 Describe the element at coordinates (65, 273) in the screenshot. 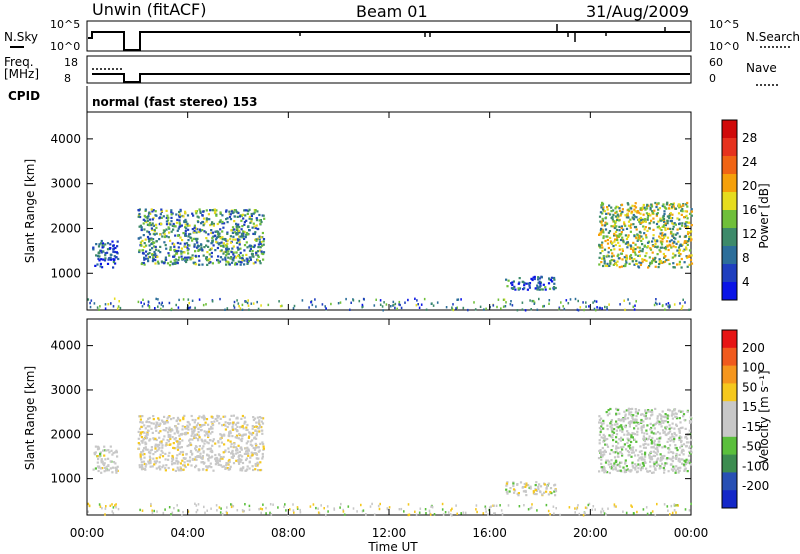

I see `y-tick-label: 1000` at that location.